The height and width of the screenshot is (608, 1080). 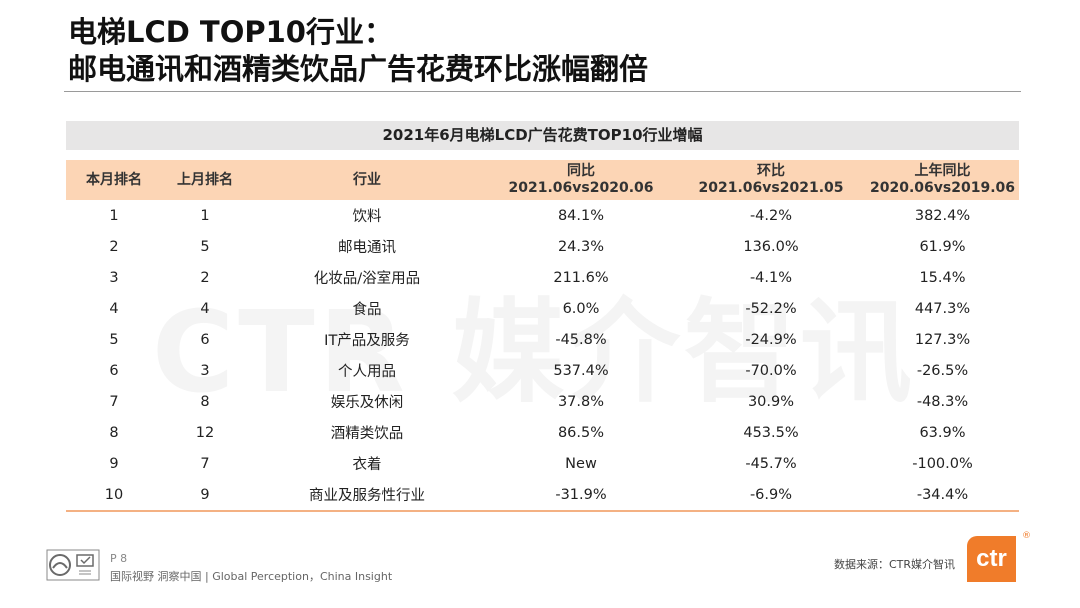 What do you see at coordinates (581, 463) in the screenshot?
I see `cell-yoy: New` at bounding box center [581, 463].